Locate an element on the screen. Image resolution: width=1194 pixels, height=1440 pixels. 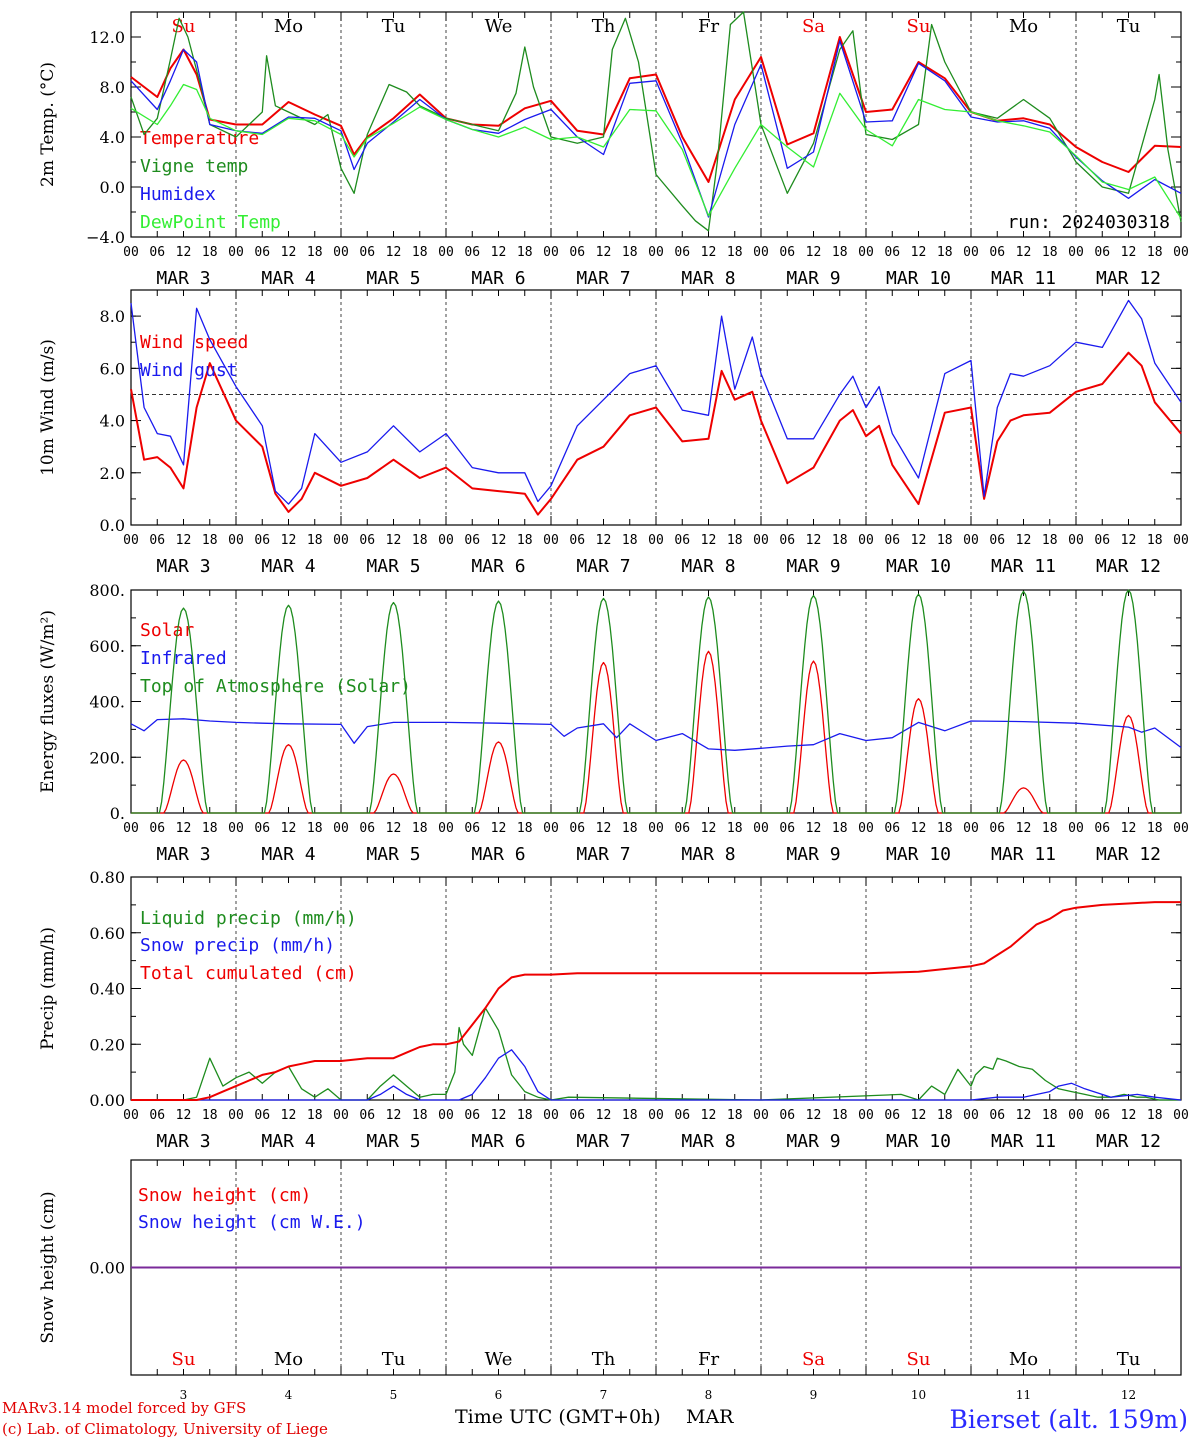
series-line-wind-speed is located at coordinates (656, 433).